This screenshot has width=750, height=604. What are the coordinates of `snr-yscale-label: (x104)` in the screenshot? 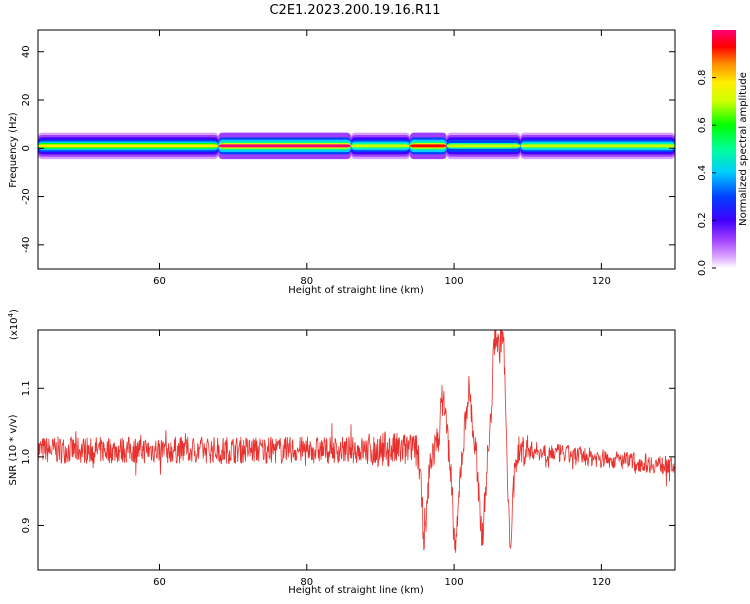 It's located at (13, 324).